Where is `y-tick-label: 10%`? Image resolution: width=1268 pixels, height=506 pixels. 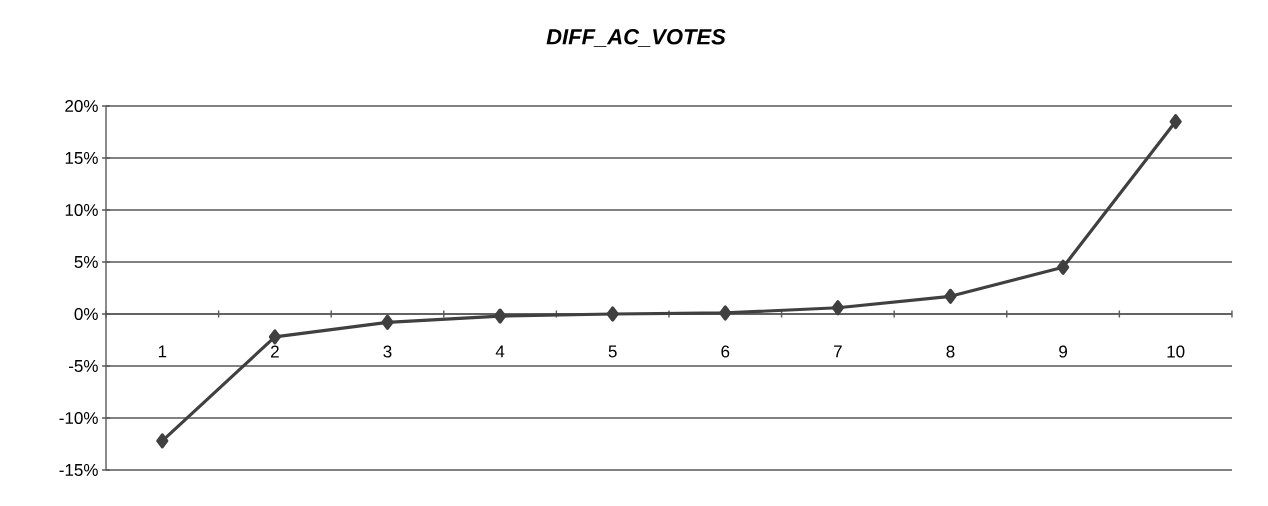
y-tick-label: 10% is located at coordinates (81, 210).